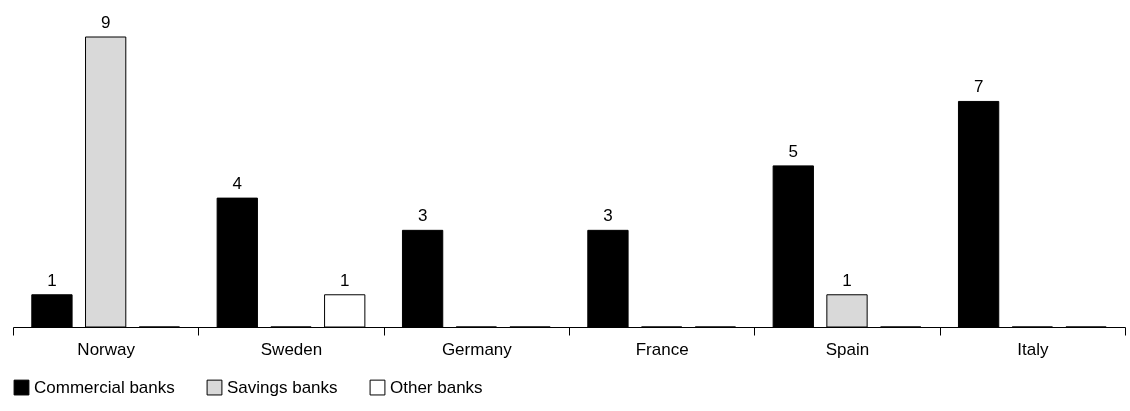 This screenshot has height=411, width=1130. I want to click on x-tick-label: France, so click(662, 349).